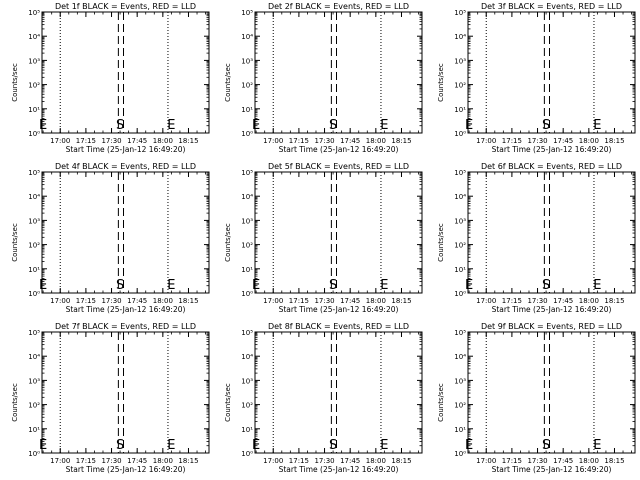 Image resolution: width=640 pixels, height=480 pixels. What do you see at coordinates (551, 326) in the screenshot?
I see `panel-title: Det 9f BLACK = Events, RED = LLD` at bounding box center [551, 326].